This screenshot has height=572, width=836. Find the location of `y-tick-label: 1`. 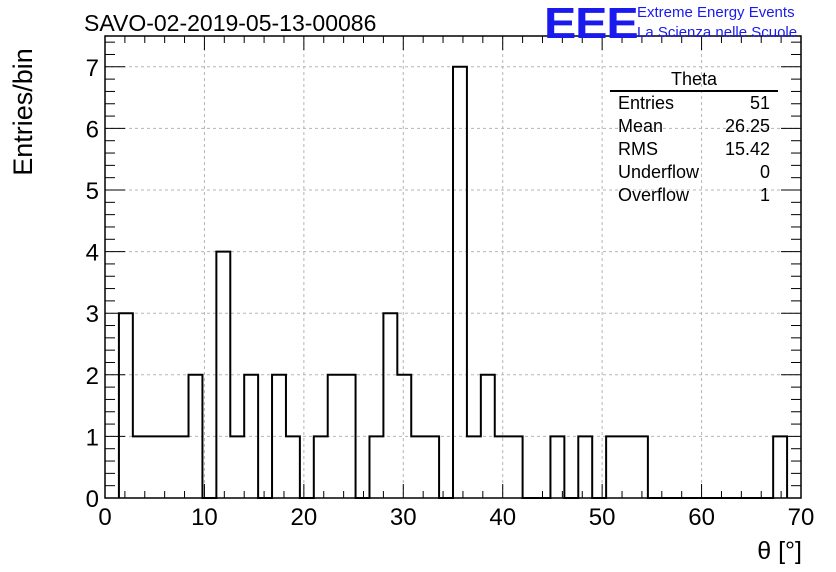

y-tick-label: 1 is located at coordinates (92, 437).